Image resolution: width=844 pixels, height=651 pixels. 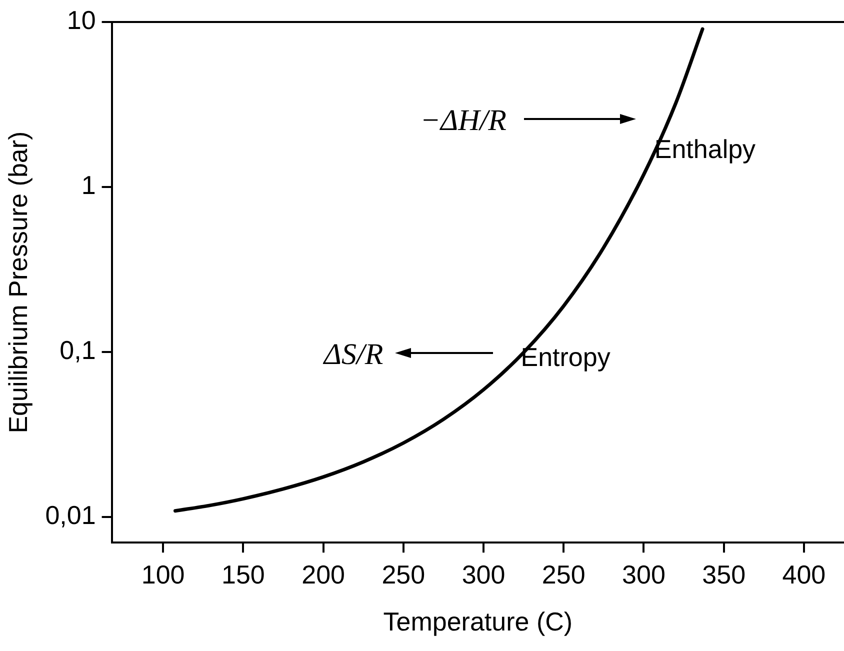 What do you see at coordinates (484, 574) in the screenshot?
I see `x-tick-label: 300` at bounding box center [484, 574].